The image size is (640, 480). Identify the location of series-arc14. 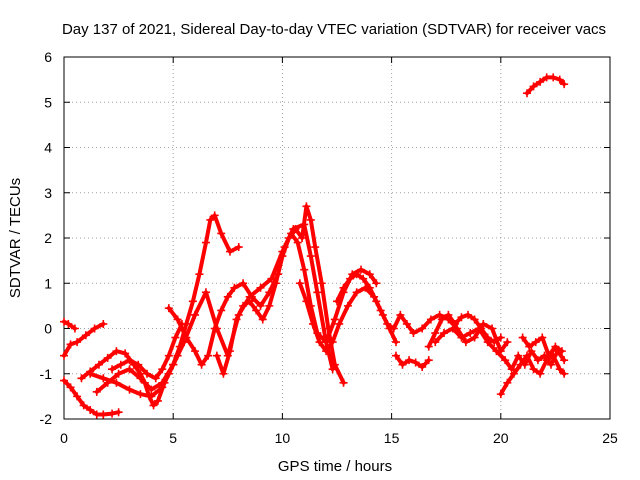
(500, 349).